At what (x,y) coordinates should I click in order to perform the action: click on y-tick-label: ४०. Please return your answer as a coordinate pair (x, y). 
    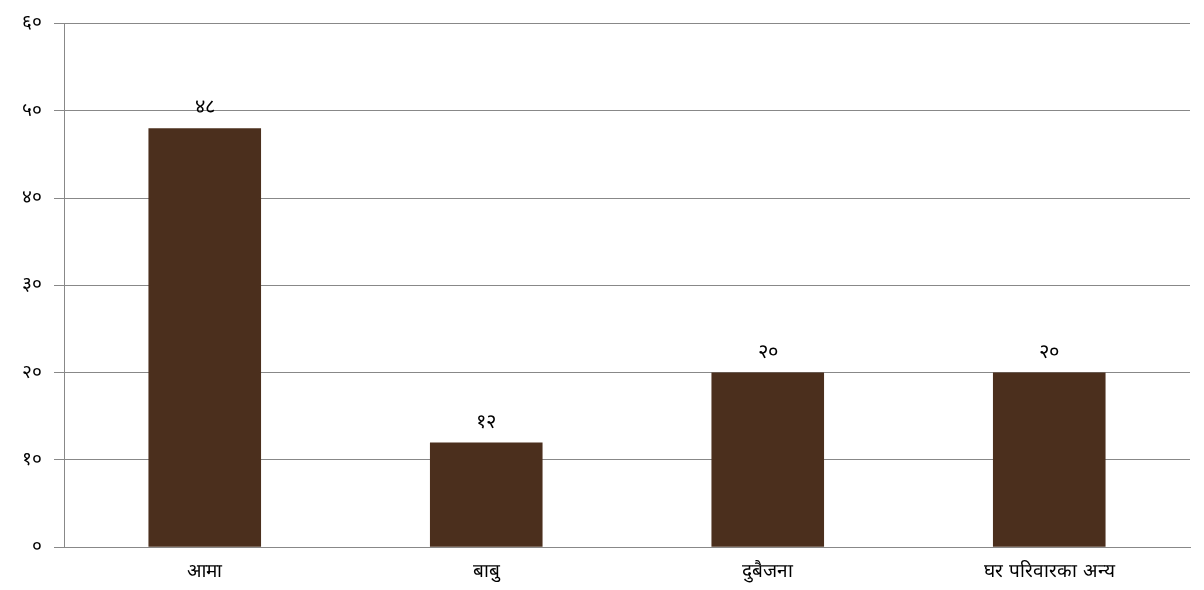
    Looking at the image, I should click on (32, 195).